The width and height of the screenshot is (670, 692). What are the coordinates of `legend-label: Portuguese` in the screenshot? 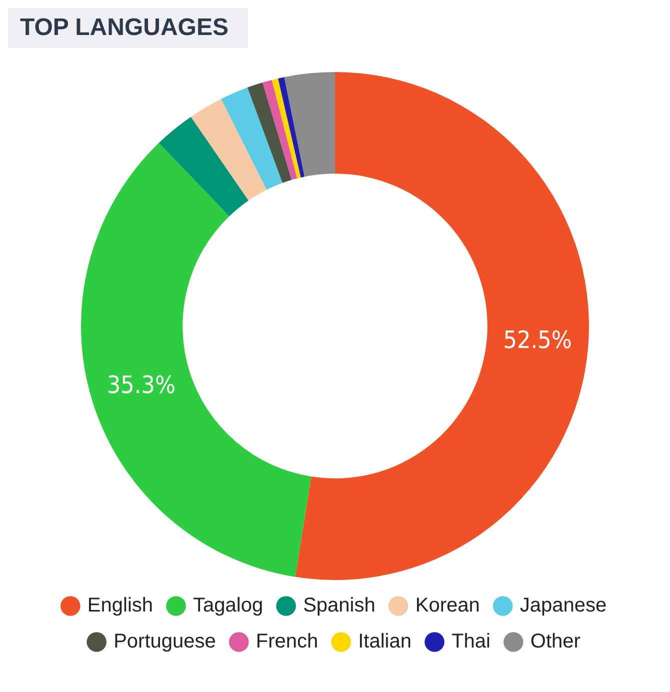 It's located at (165, 641).